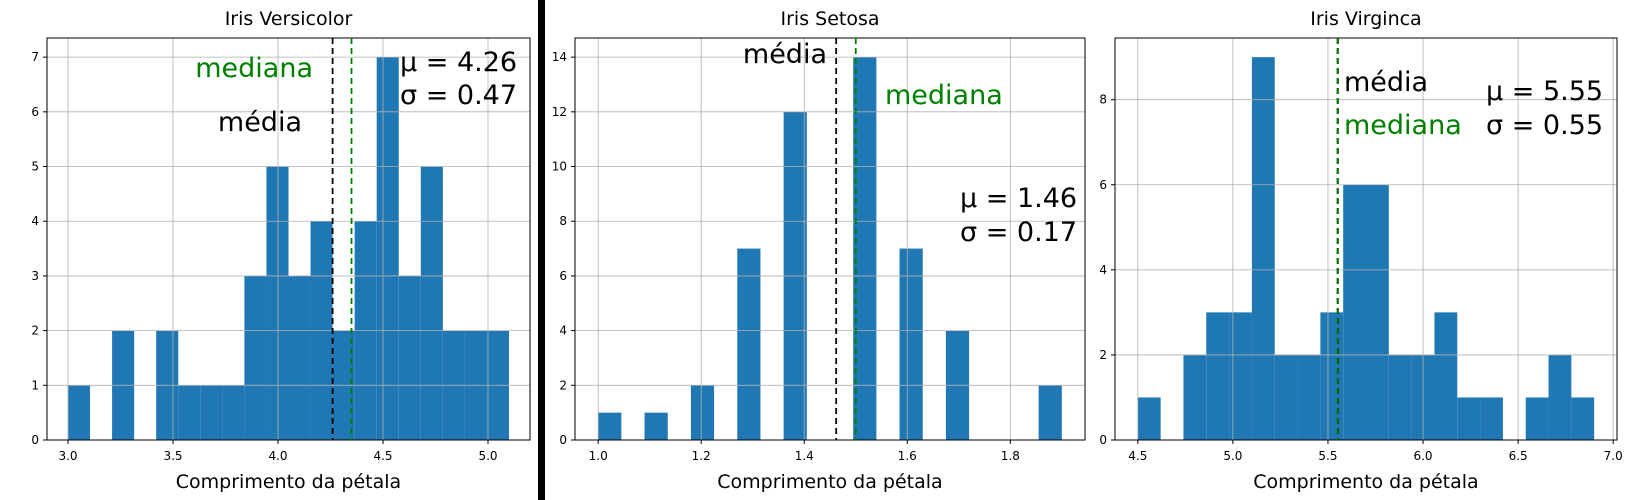 This screenshot has width=1635, height=500. Describe the element at coordinates (277, 456) in the screenshot. I see `x-tick-label: 4.0` at that location.